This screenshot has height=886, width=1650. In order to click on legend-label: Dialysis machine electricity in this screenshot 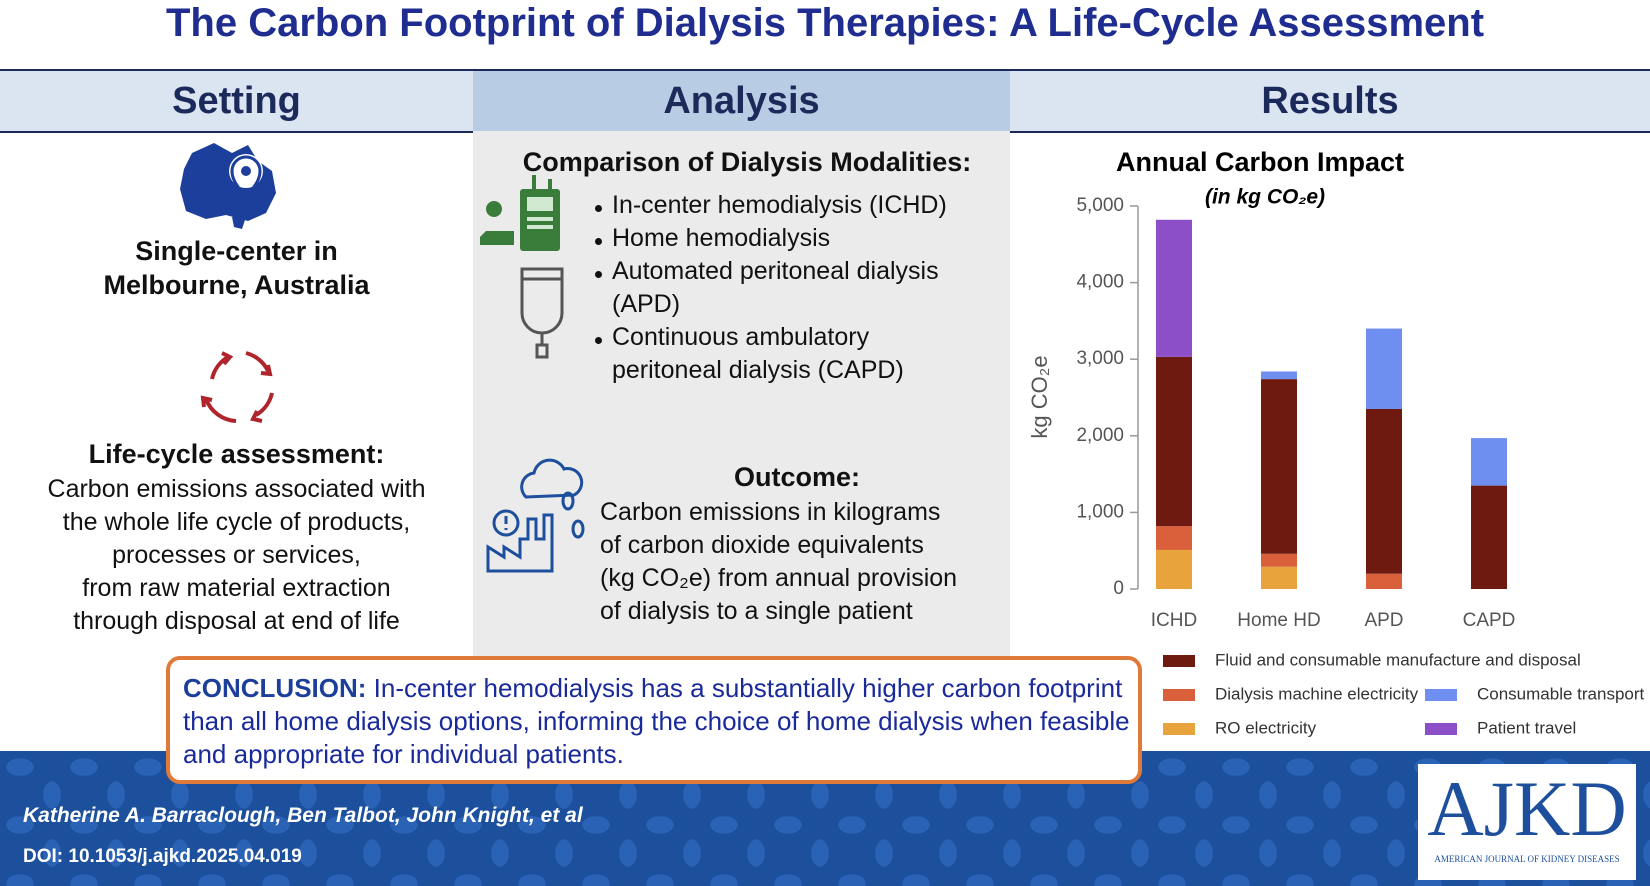, I will do `click(1317, 693)`.